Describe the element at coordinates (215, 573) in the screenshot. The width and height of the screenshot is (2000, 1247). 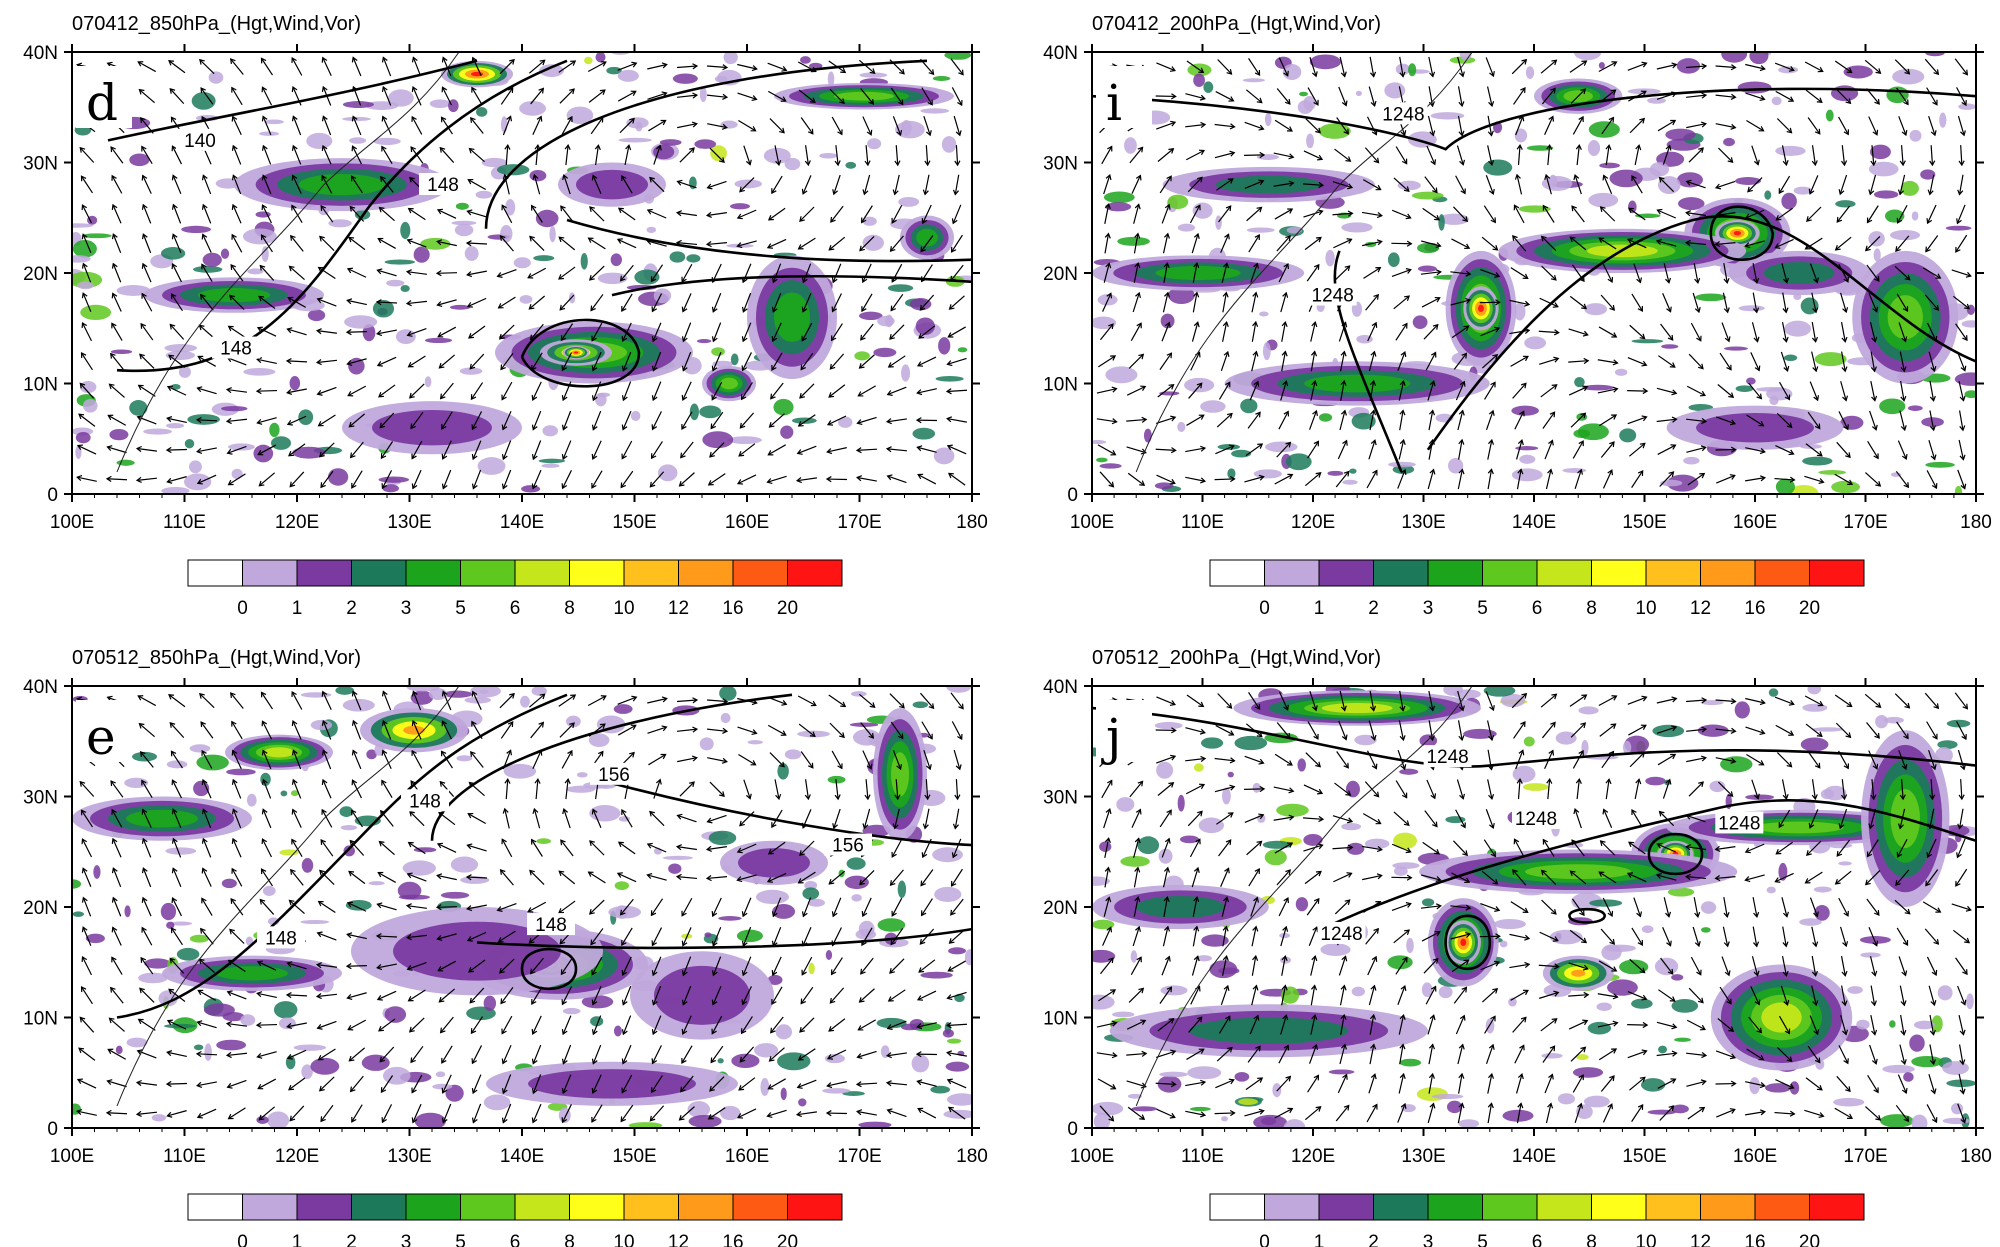
I see `colorbar-swatch` at that location.